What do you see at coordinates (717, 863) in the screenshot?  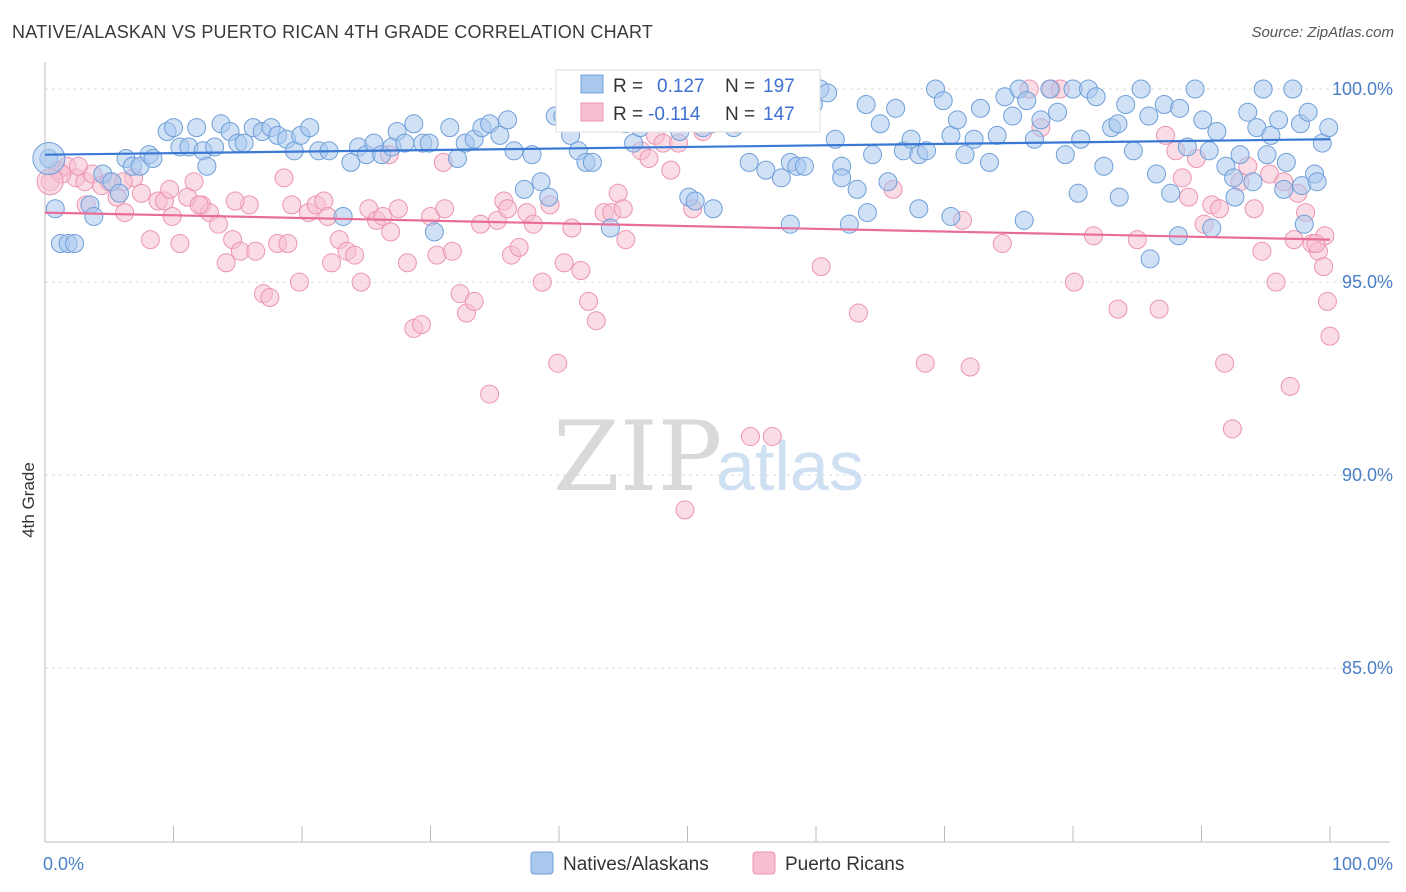 I see `legend: Natives/Alaskans Puerto Ricans` at bounding box center [717, 863].